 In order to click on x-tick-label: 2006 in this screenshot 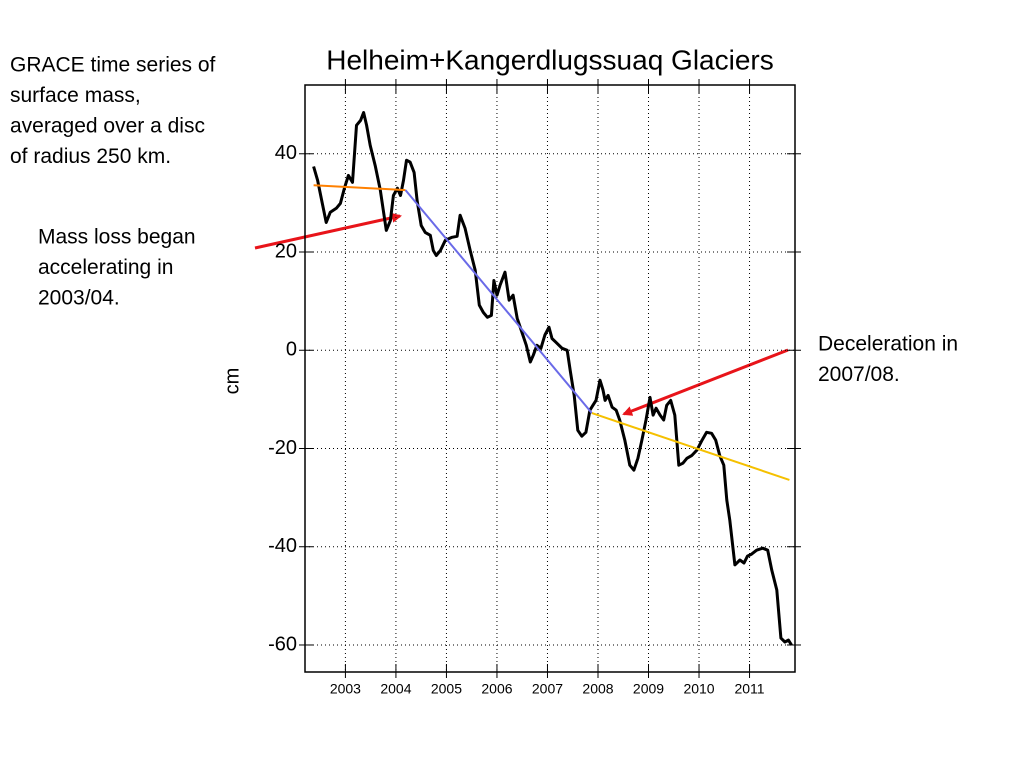, I will do `click(496, 689)`.